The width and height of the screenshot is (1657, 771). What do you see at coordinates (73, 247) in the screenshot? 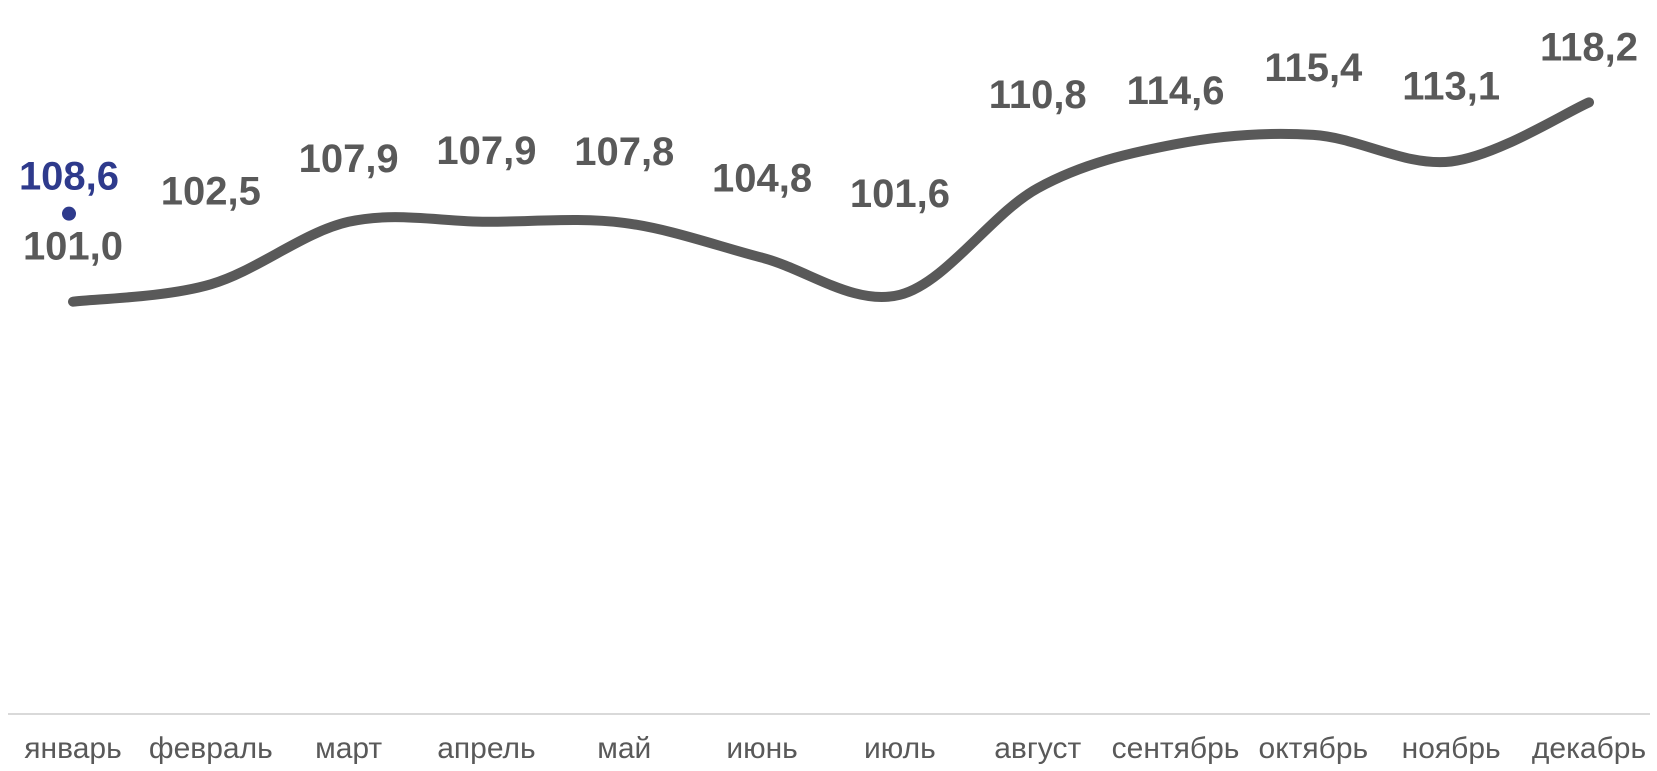
I see `data-label: 101,0` at bounding box center [73, 247].